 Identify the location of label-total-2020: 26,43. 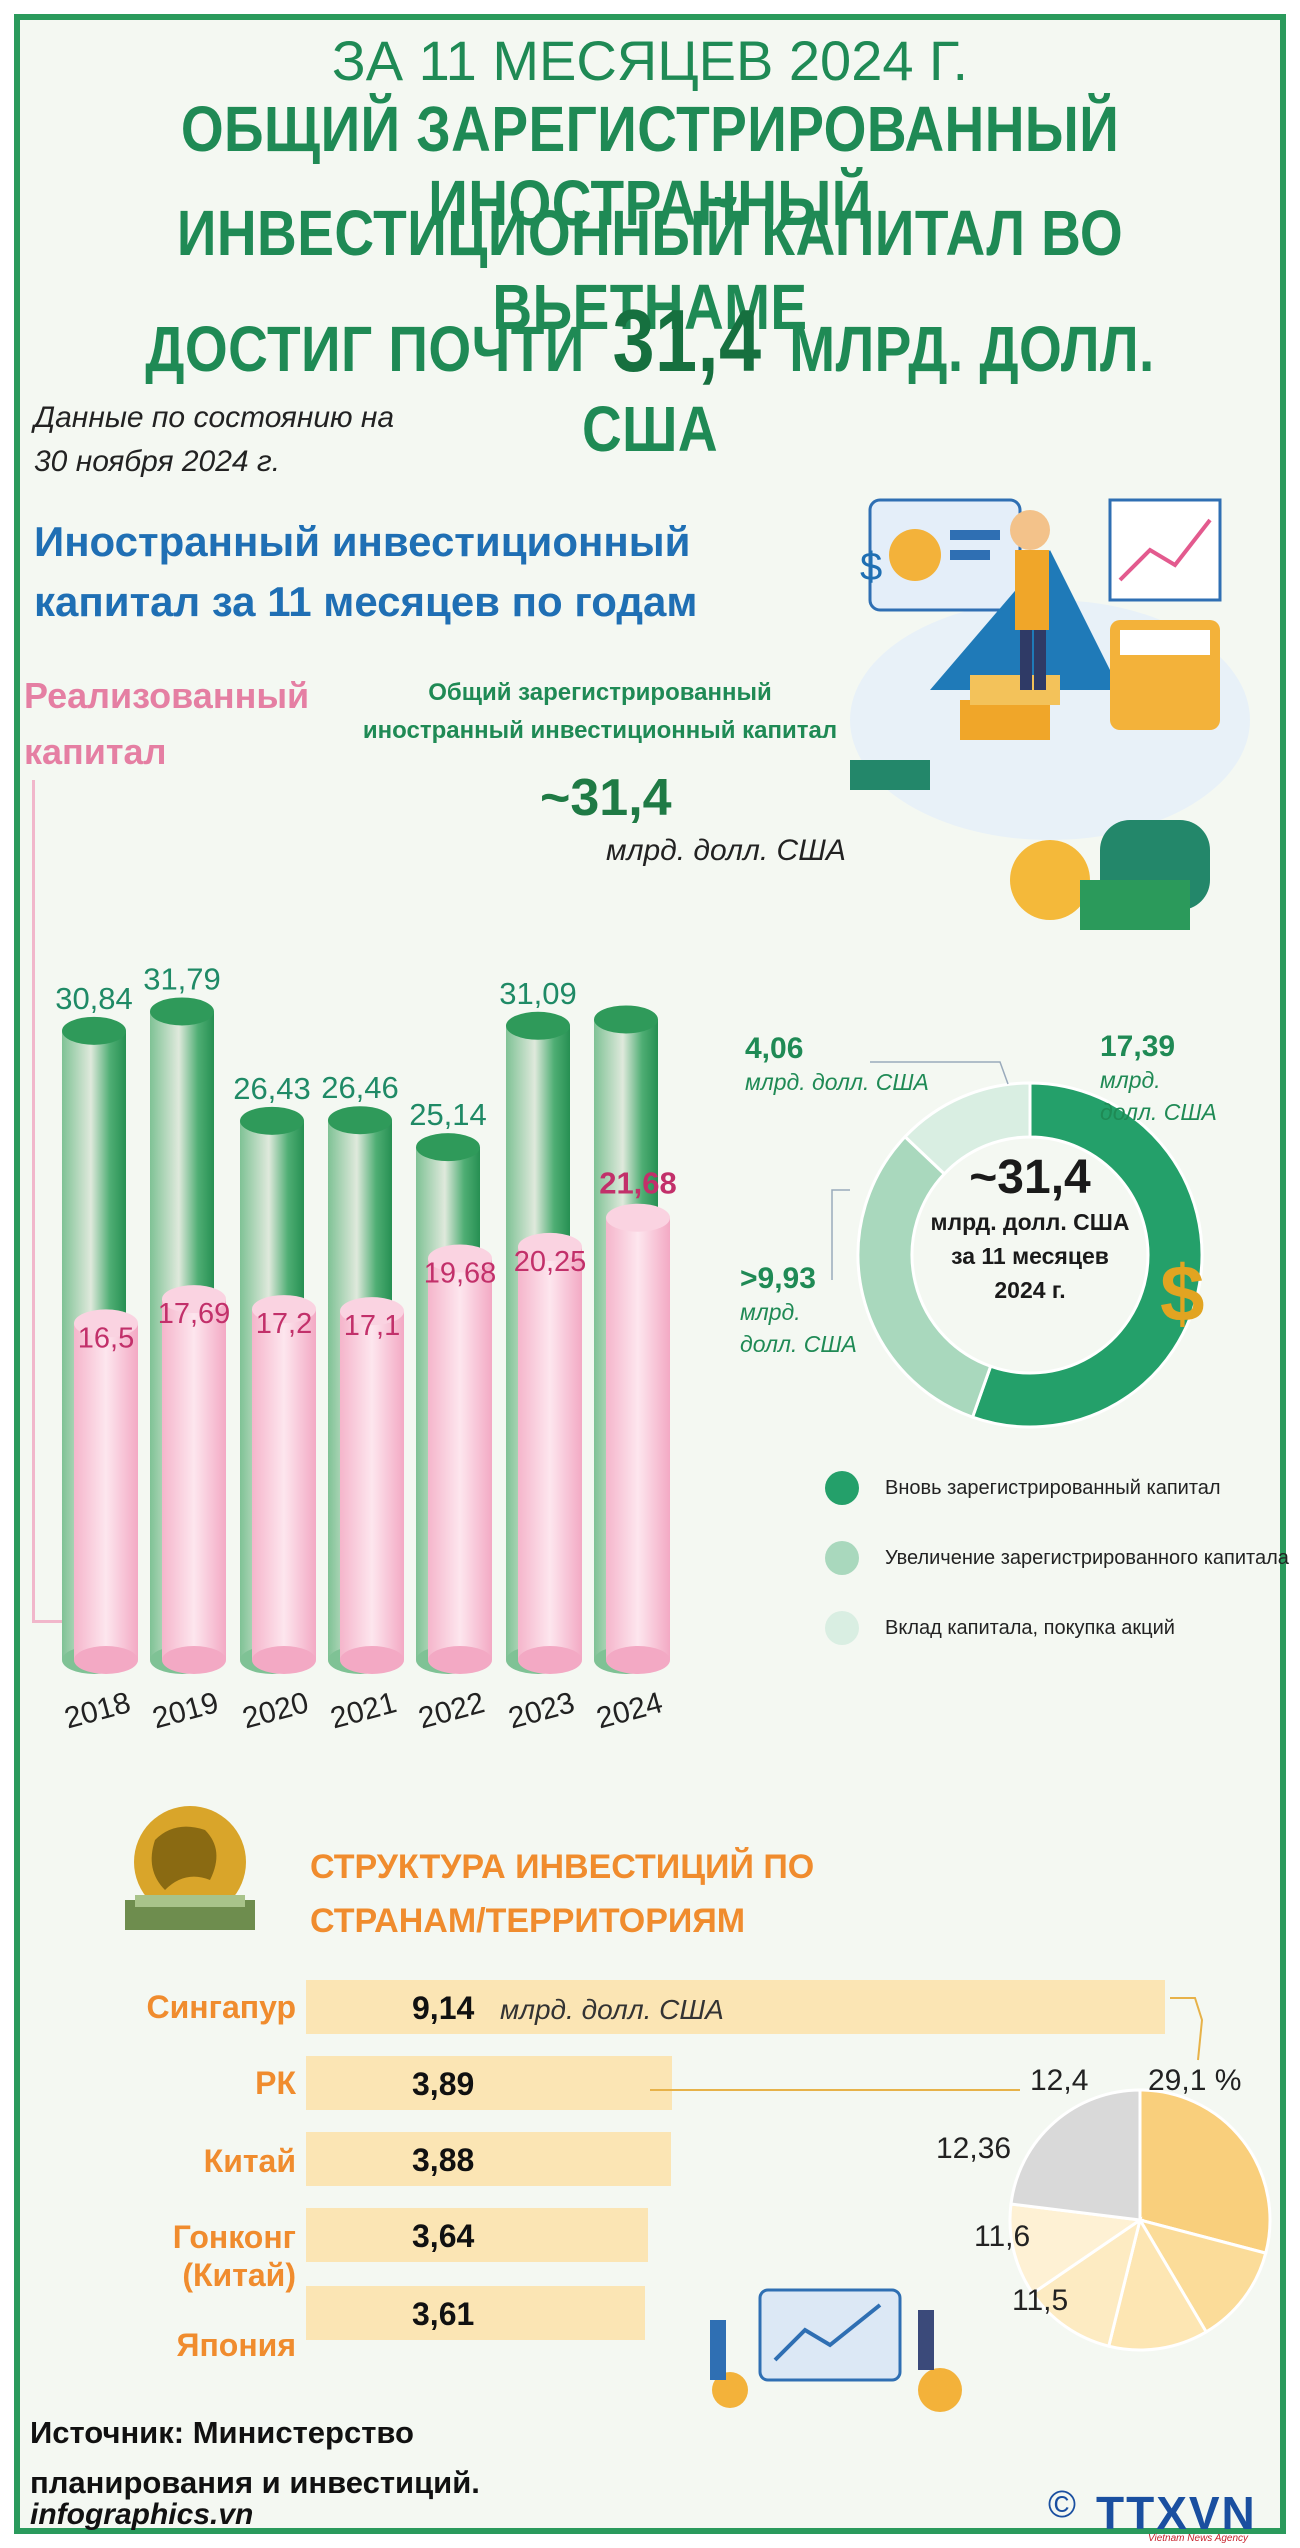
(272, 1088).